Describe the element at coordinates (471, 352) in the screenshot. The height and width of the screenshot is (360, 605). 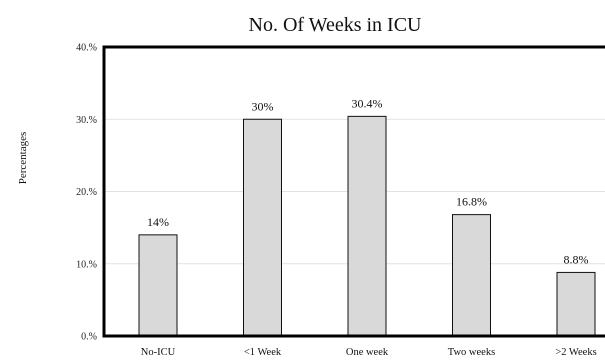
I see `x-tick-label: Two weeks` at that location.